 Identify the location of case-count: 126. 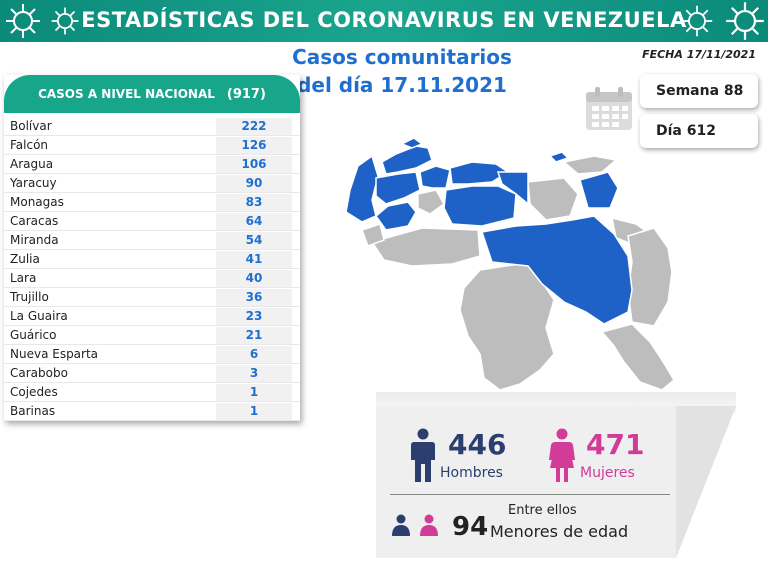
(254, 145).